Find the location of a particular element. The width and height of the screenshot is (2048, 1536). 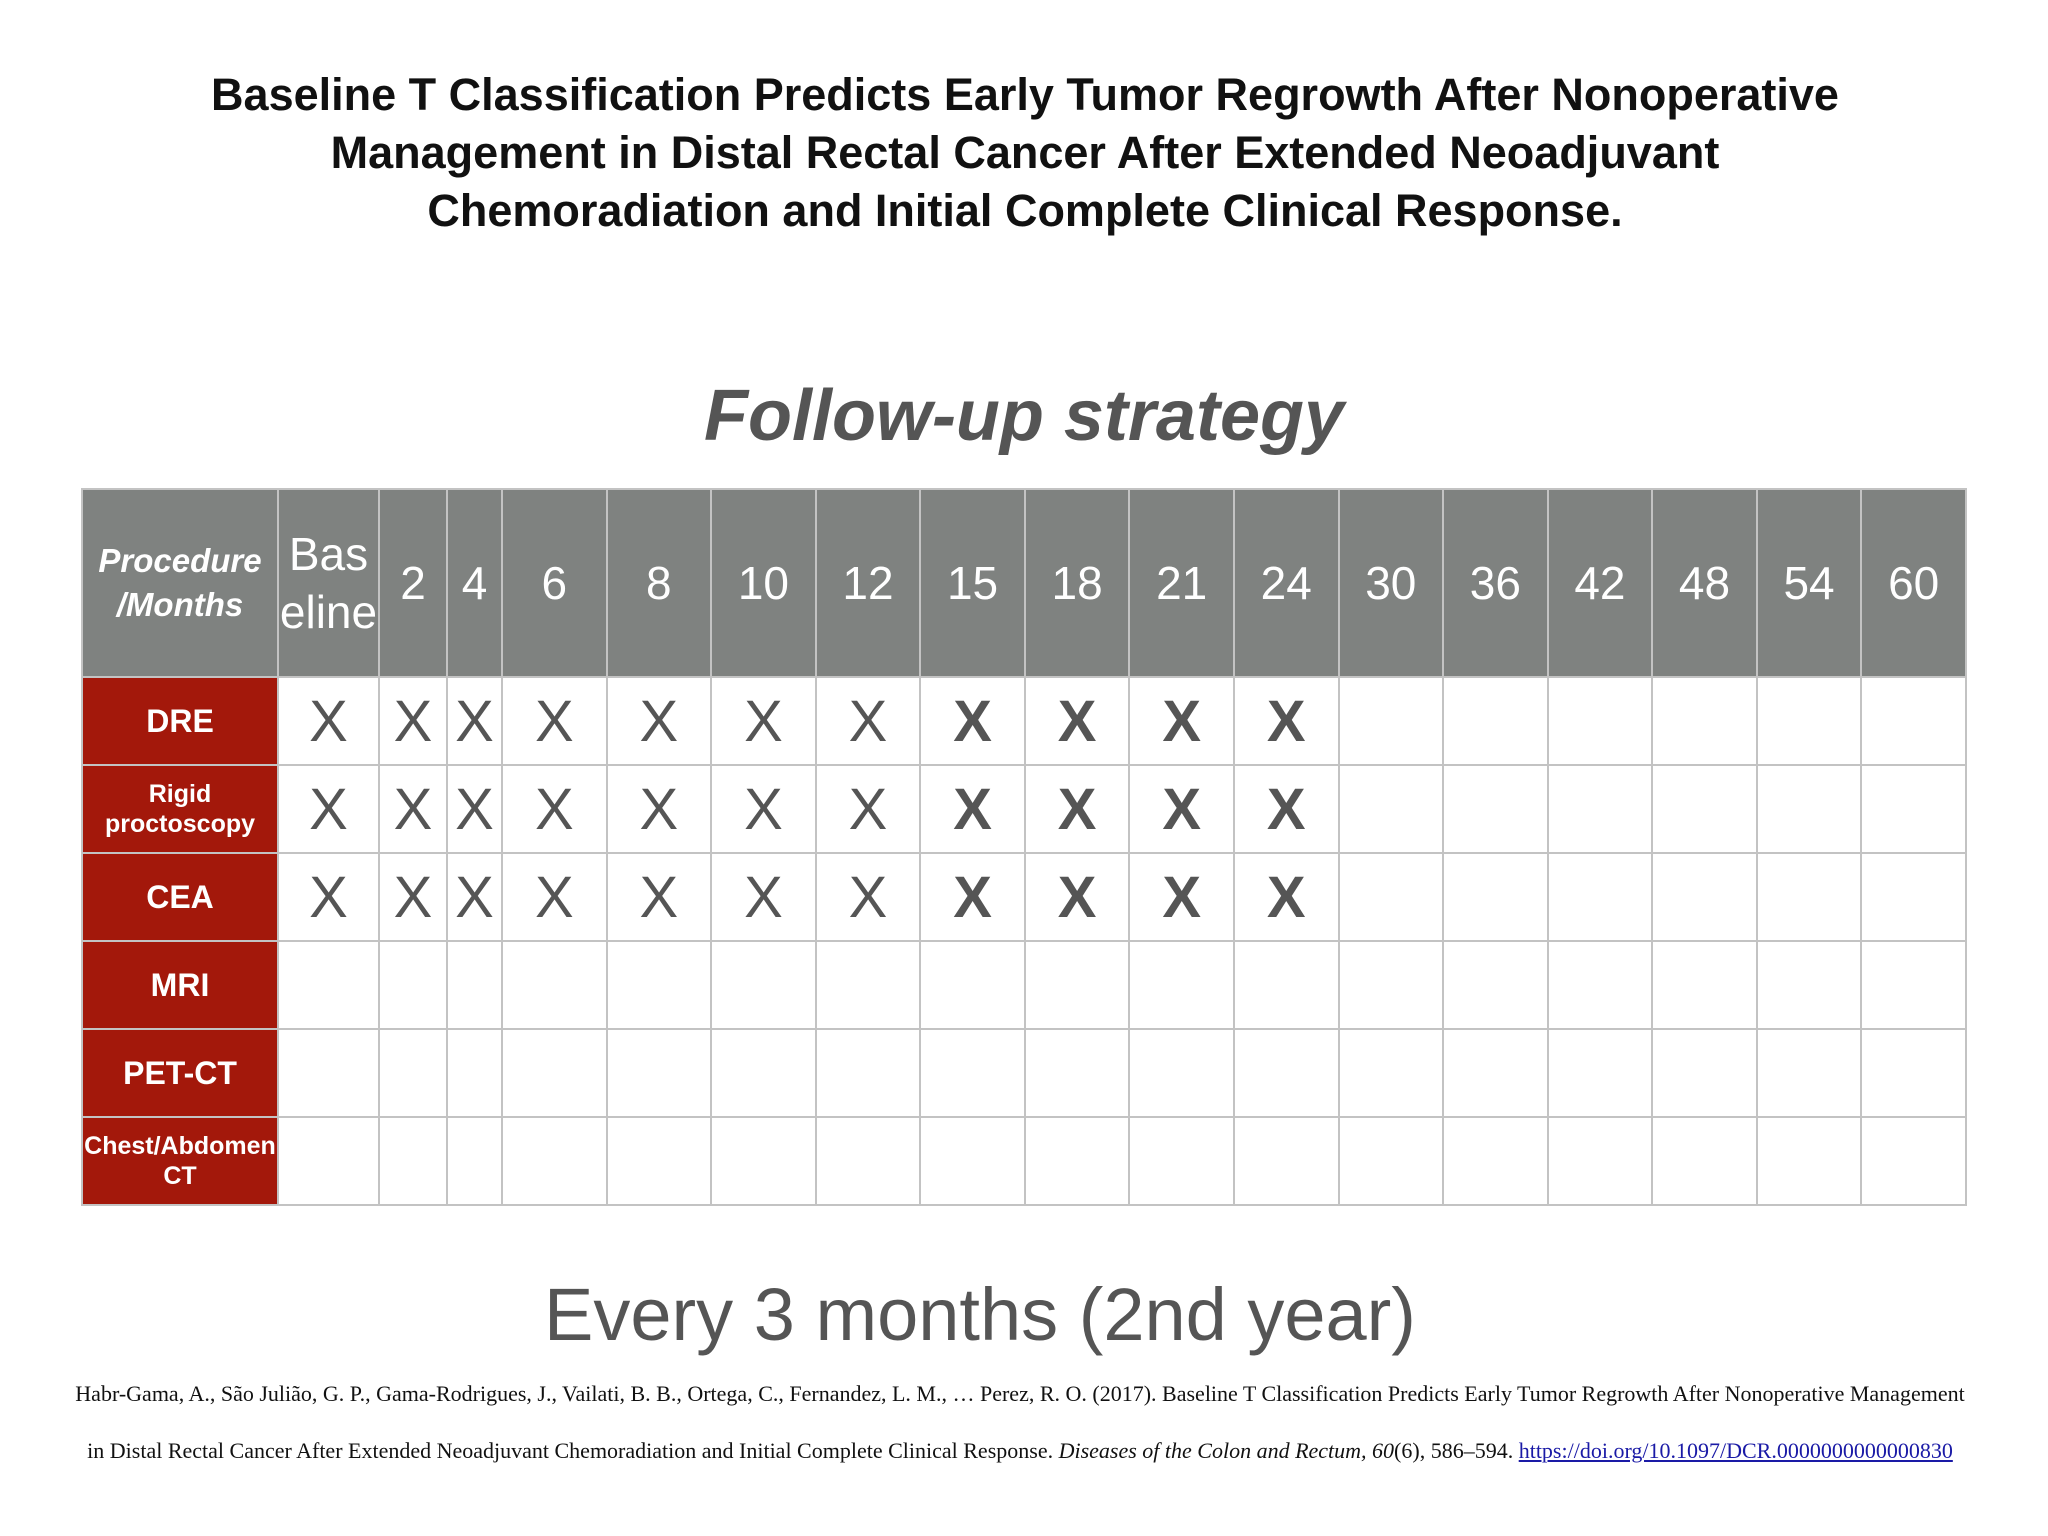

column-header: 48 is located at coordinates (1704, 583).